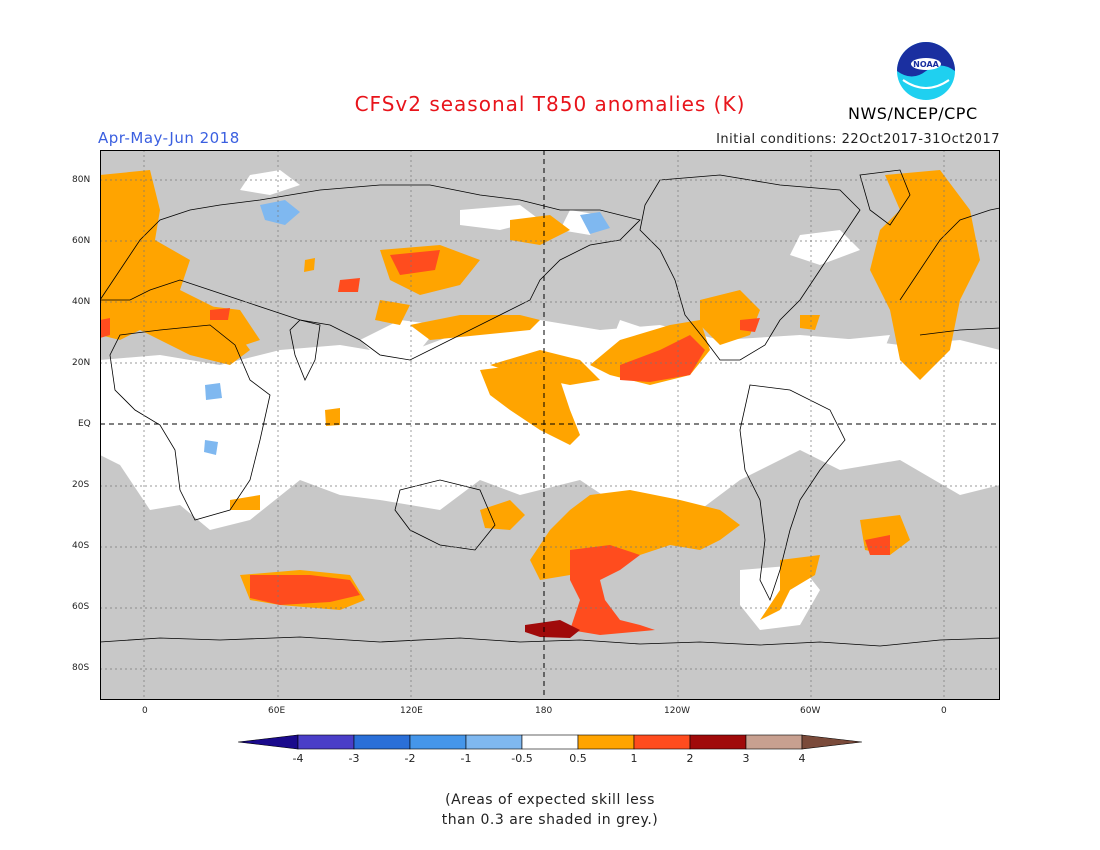 The width and height of the screenshot is (1100, 850). What do you see at coordinates (831, 742) in the screenshot?
I see `legend-arrow-high` at bounding box center [831, 742].